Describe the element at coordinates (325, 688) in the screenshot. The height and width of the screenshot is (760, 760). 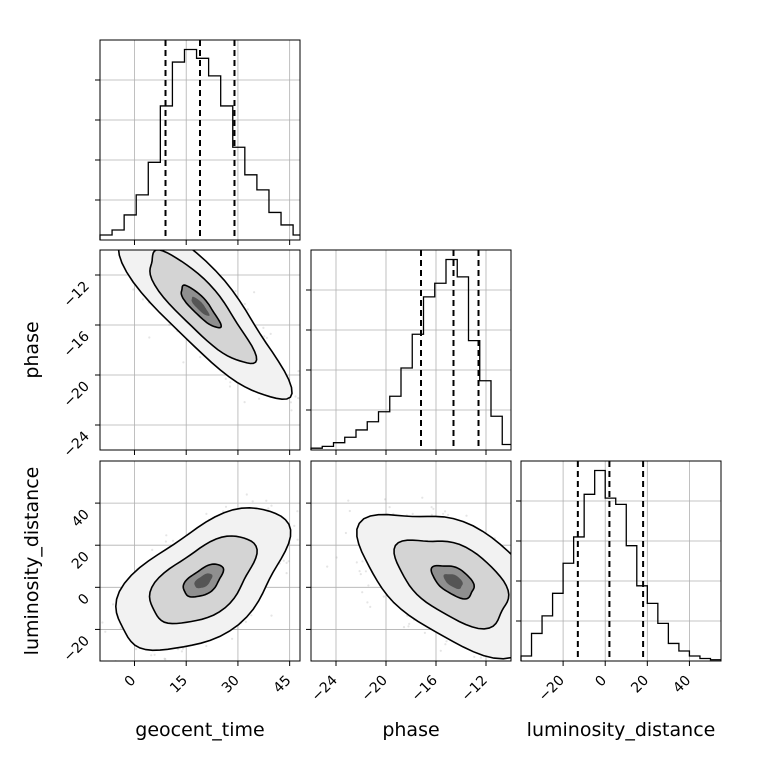
I see `x-tick-label: −24` at that location.